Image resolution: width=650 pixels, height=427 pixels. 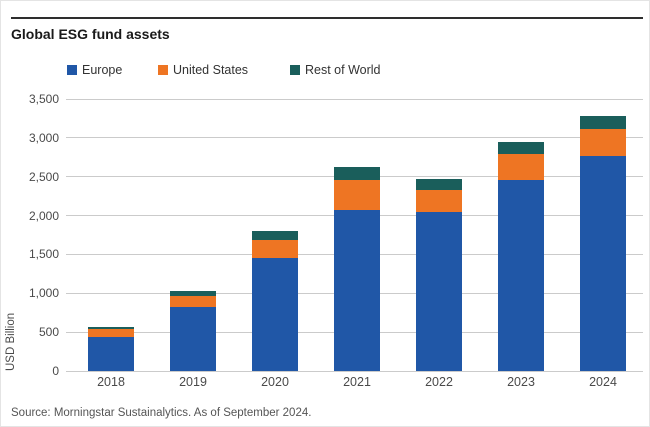 I want to click on legend-label: United States, so click(x=211, y=70).